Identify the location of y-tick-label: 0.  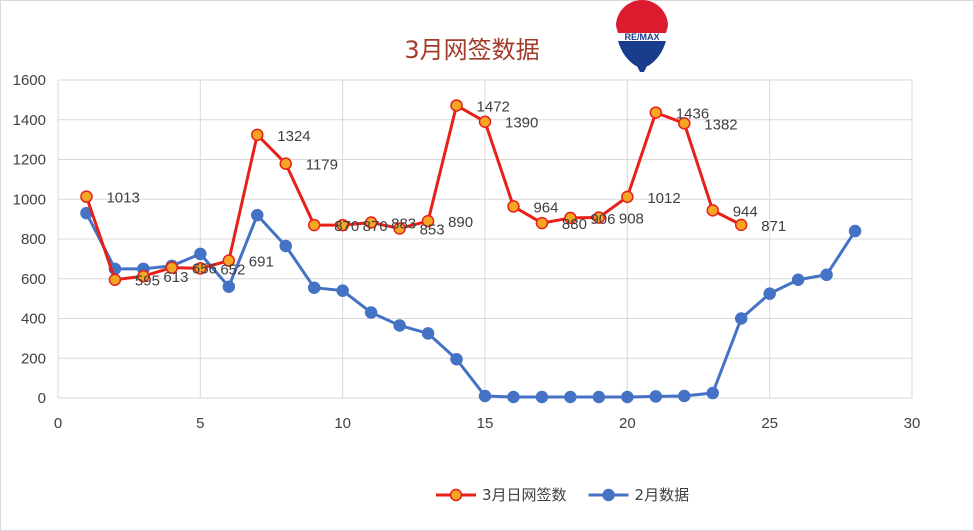
(42, 398).